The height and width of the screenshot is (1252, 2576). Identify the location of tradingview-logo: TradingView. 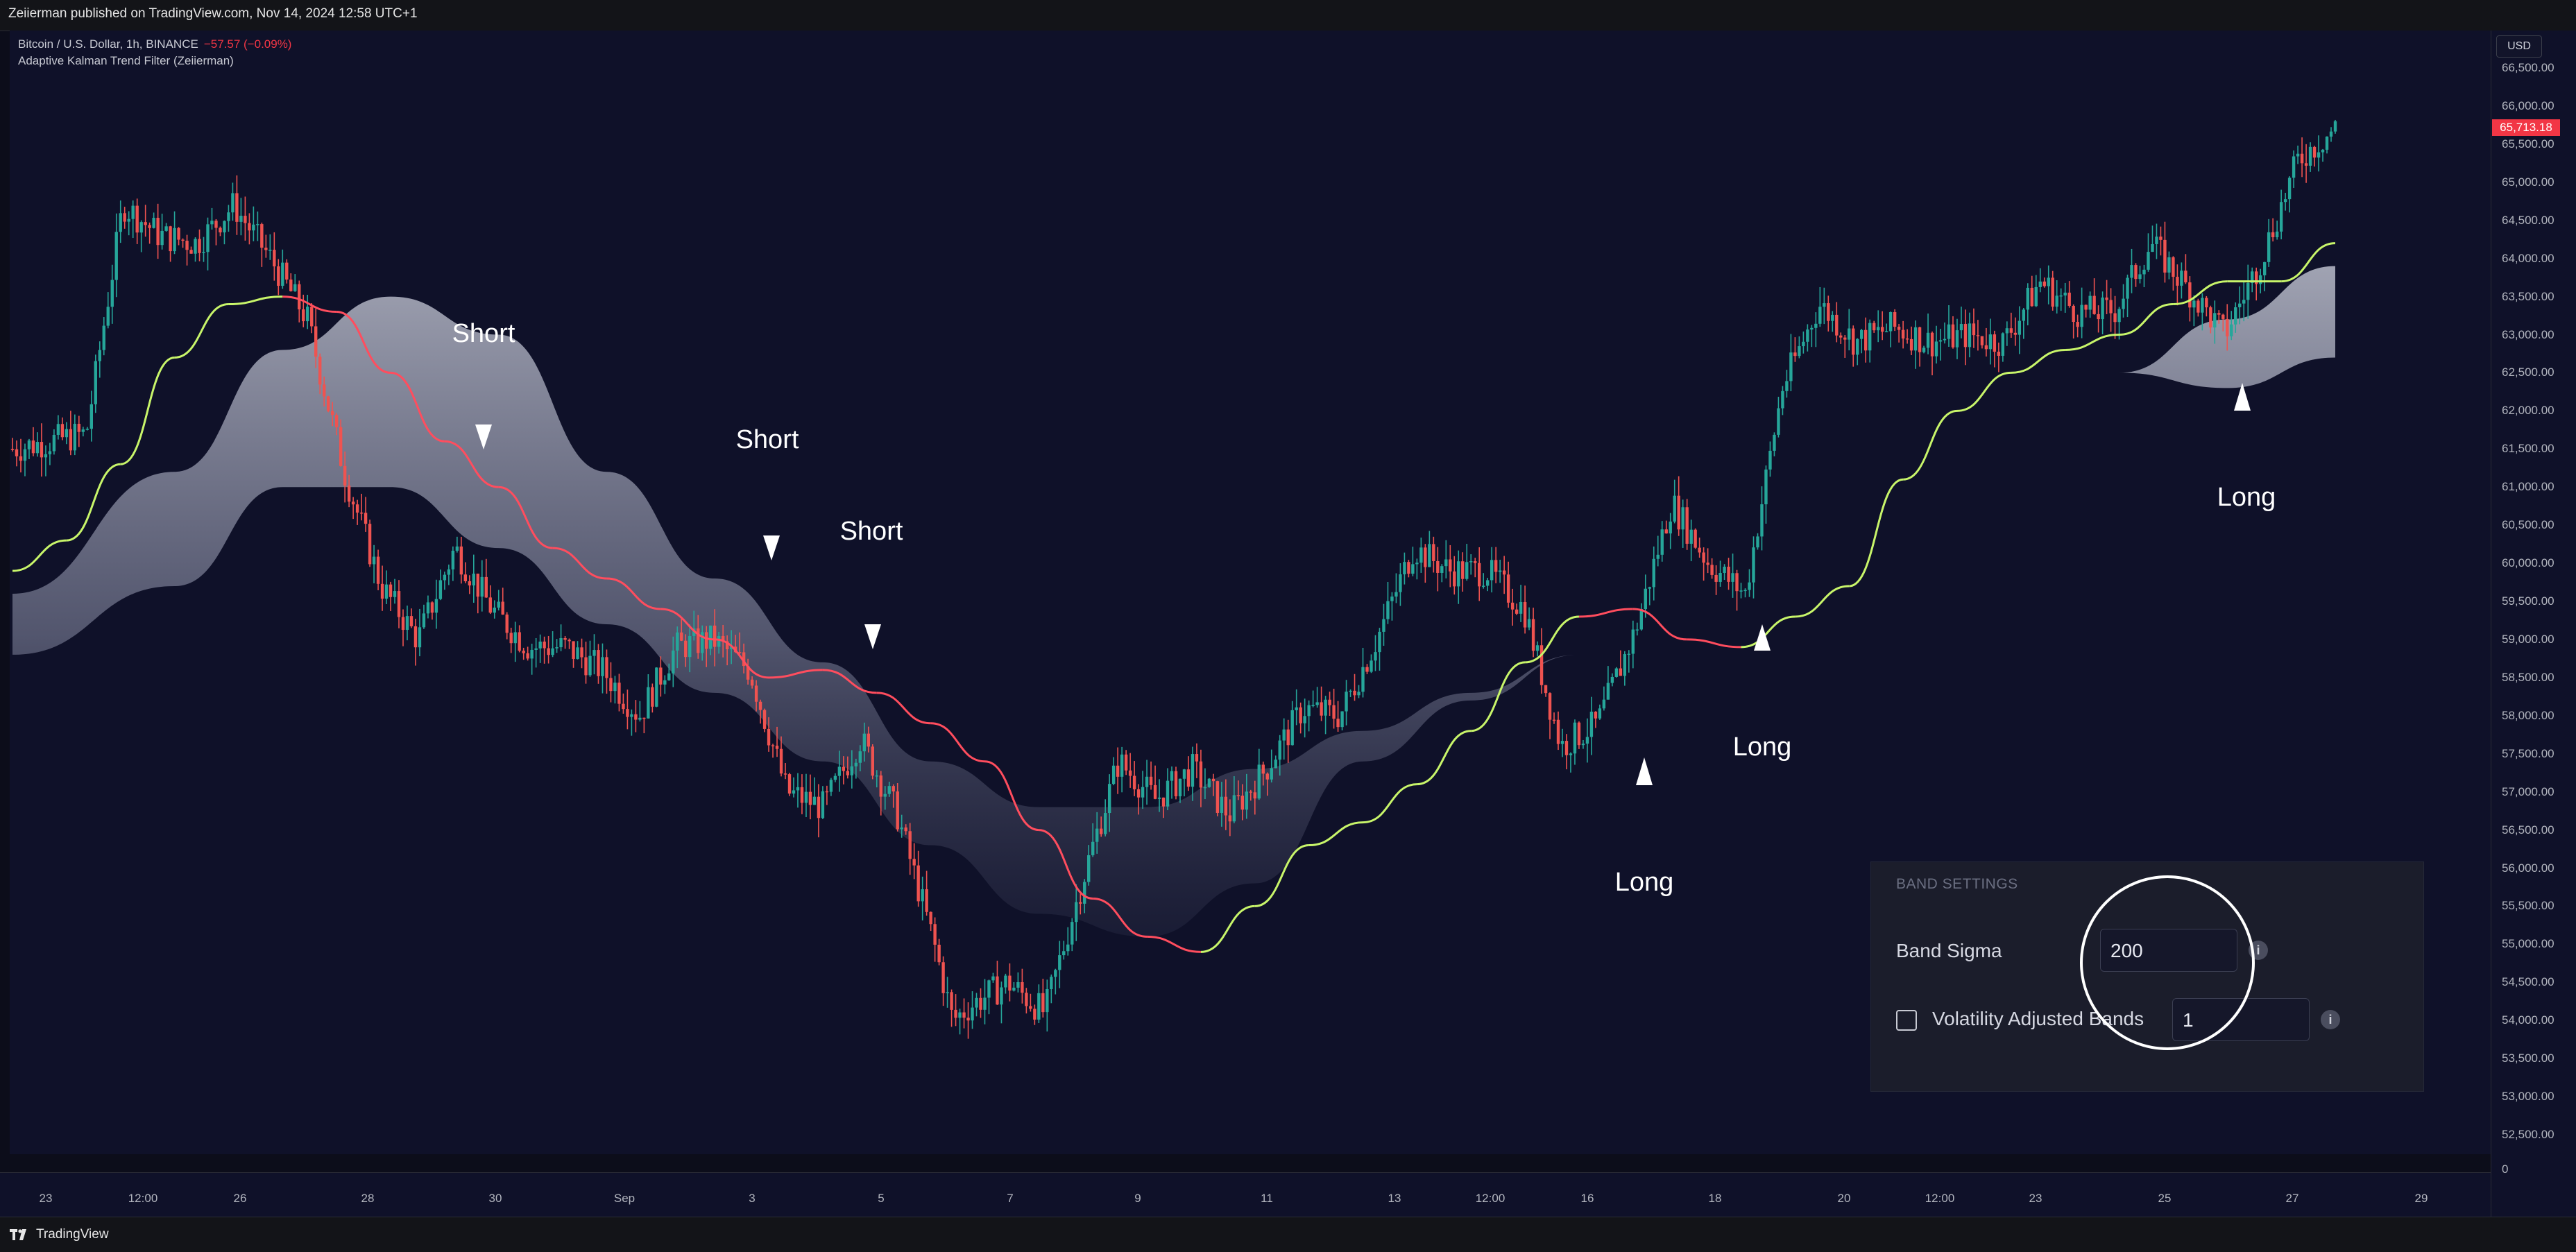
(59, 1234).